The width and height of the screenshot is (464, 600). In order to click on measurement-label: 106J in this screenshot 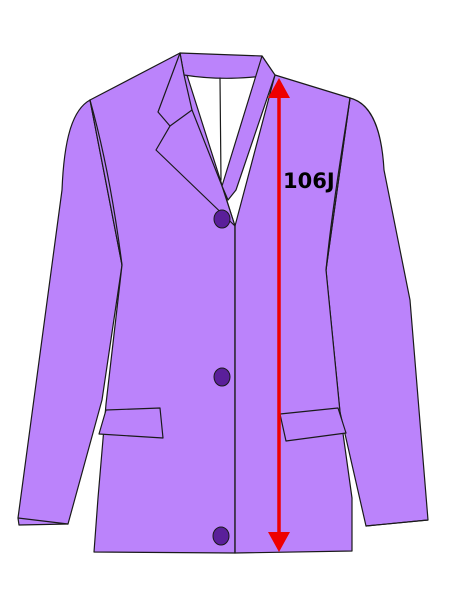, I will do `click(309, 181)`.